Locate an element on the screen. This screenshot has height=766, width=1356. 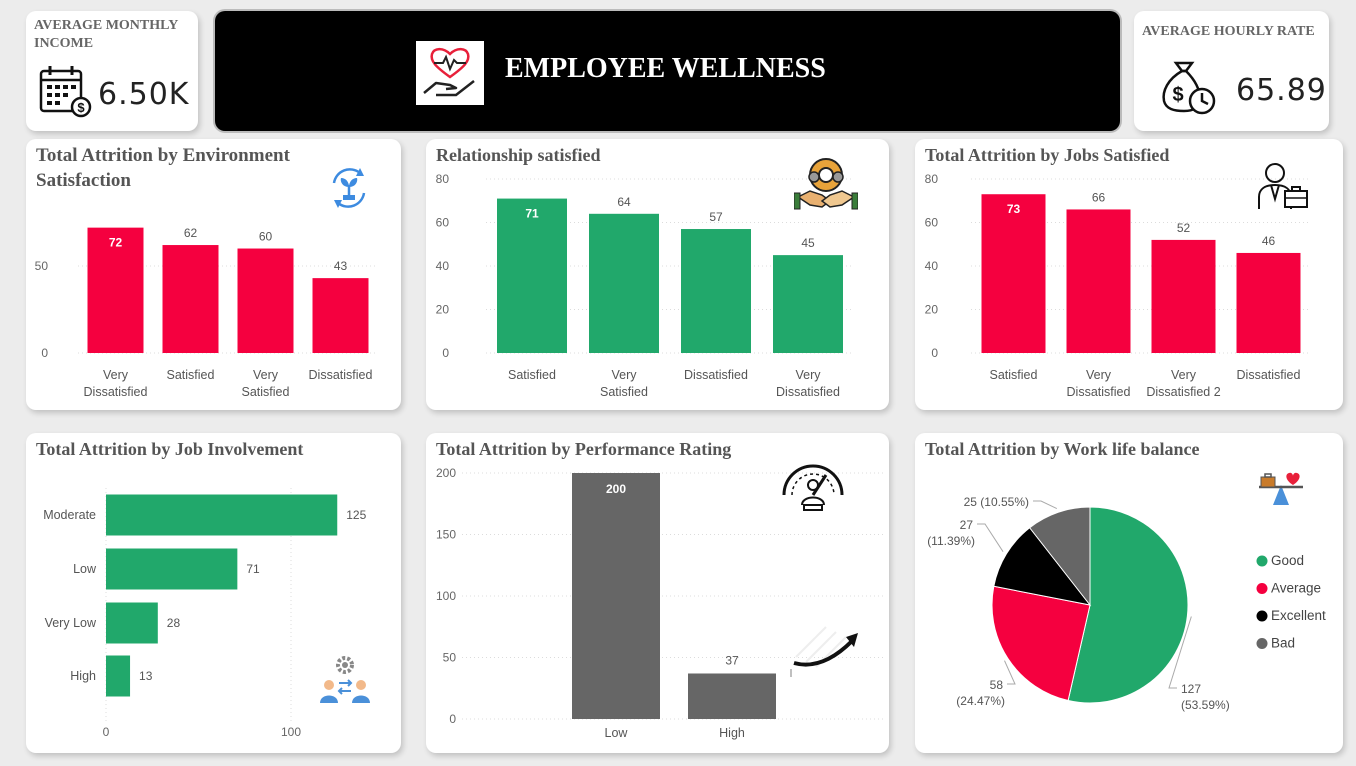
y-tick-label: 20 is located at coordinates (932, 310).